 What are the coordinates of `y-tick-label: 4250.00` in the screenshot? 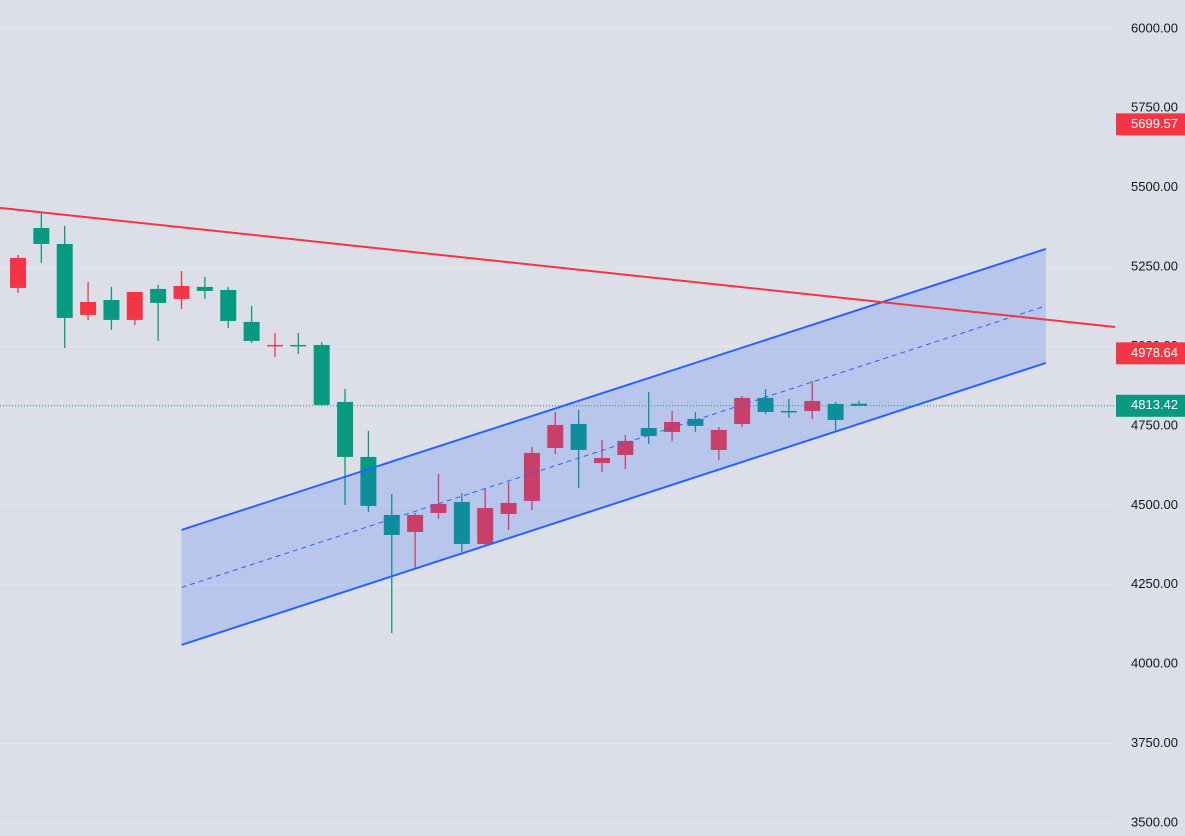 It's located at (1154, 583).